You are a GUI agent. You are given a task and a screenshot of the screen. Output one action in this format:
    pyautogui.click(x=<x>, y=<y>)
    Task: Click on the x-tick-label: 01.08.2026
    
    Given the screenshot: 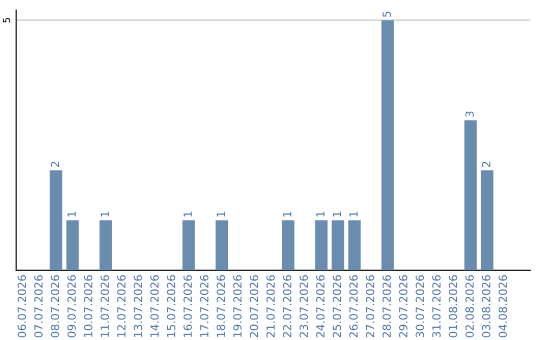 What is the action you would take?
    pyautogui.click(x=453, y=306)
    